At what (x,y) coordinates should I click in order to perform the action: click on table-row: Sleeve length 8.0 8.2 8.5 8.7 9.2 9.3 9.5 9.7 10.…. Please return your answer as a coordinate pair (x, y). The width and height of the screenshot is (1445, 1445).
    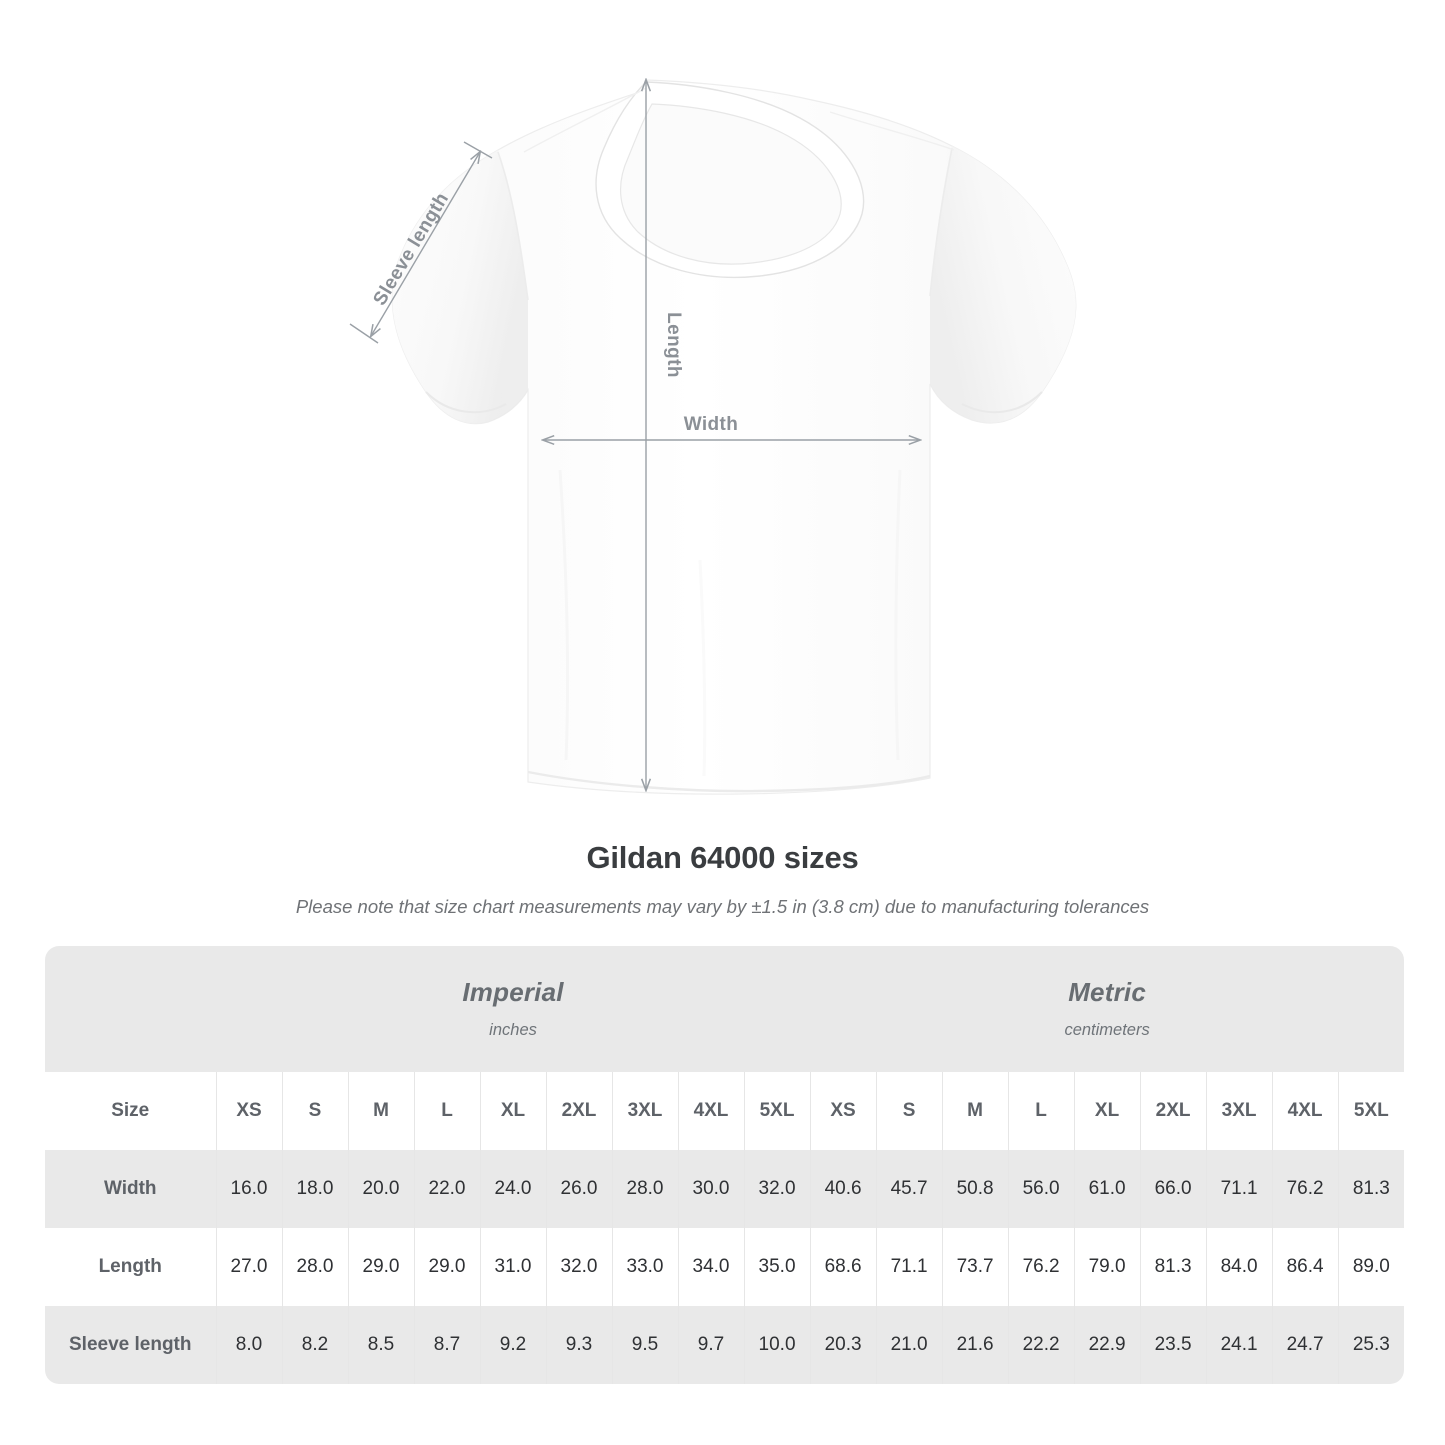
    Looking at the image, I should click on (725, 1345).